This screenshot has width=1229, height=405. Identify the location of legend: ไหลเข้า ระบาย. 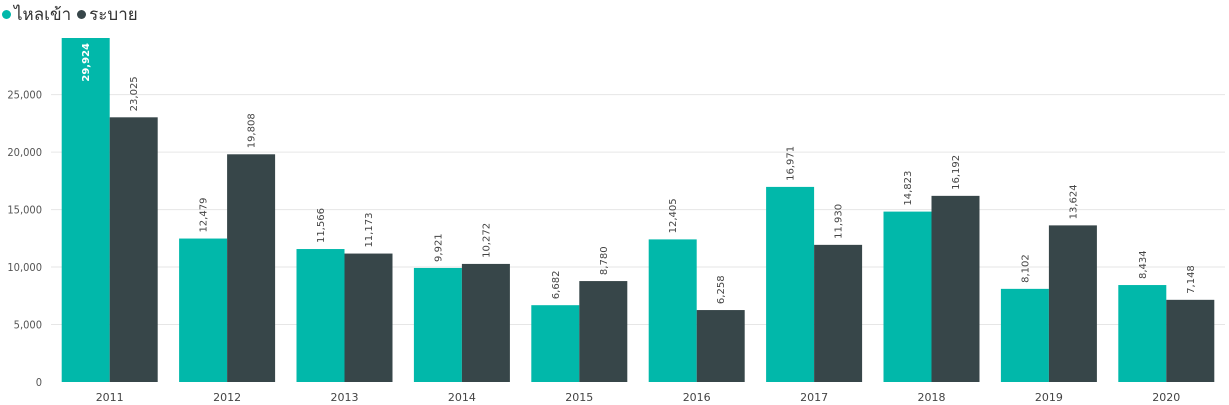
(70, 14).